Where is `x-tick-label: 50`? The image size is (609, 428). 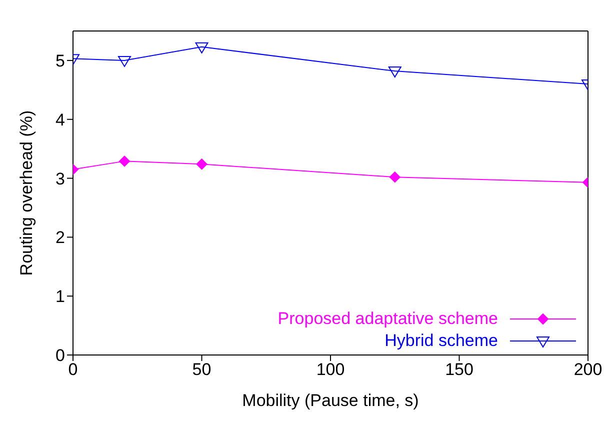 x-tick-label: 50 is located at coordinates (202, 370).